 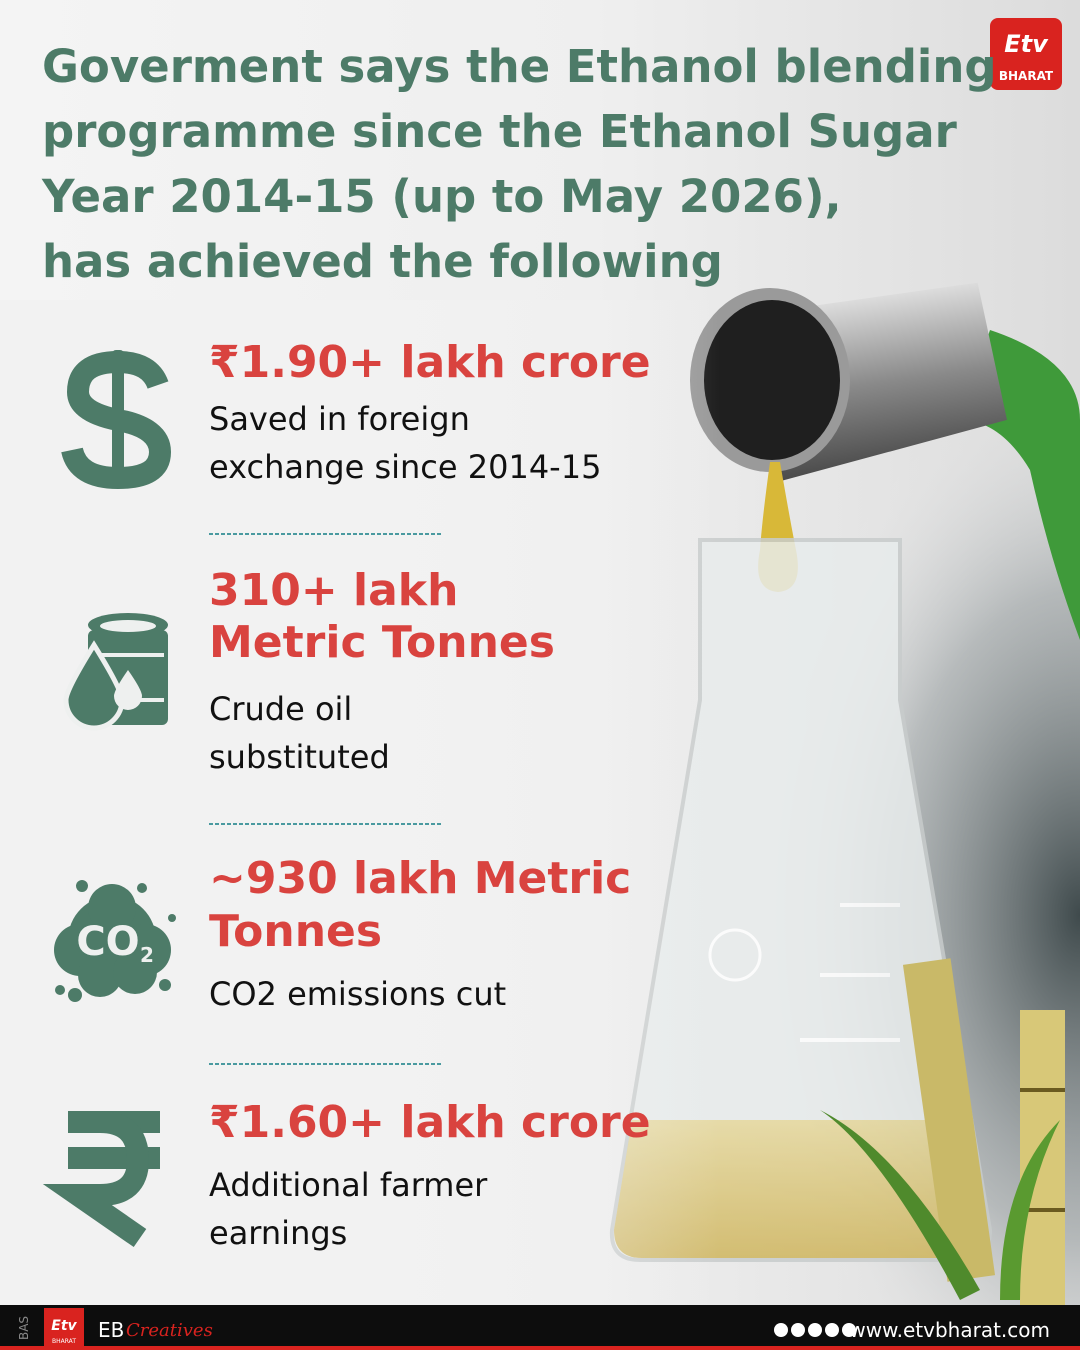 What do you see at coordinates (64, 1341) in the screenshot?
I see `footer-logo-name: BHARAT` at bounding box center [64, 1341].